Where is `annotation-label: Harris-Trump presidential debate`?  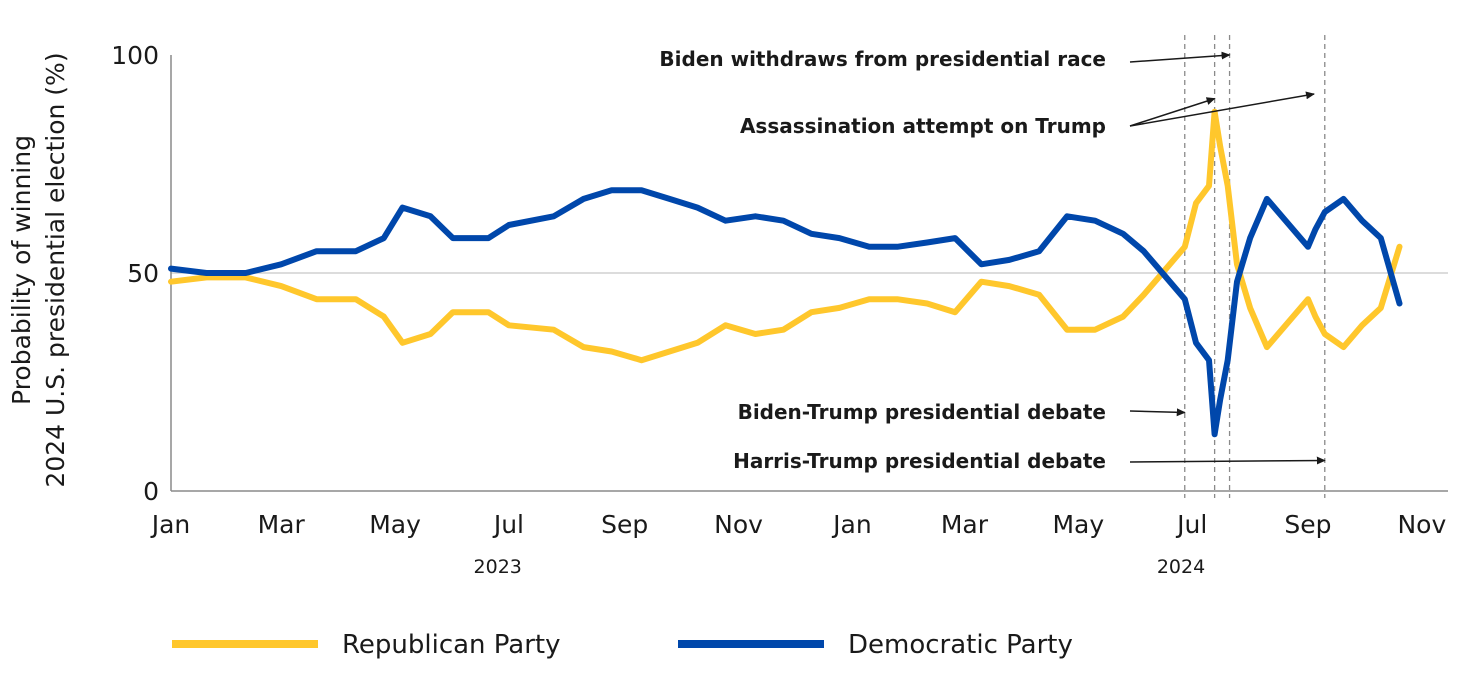 annotation-label: Harris-Trump presidential debate is located at coordinates (919, 461).